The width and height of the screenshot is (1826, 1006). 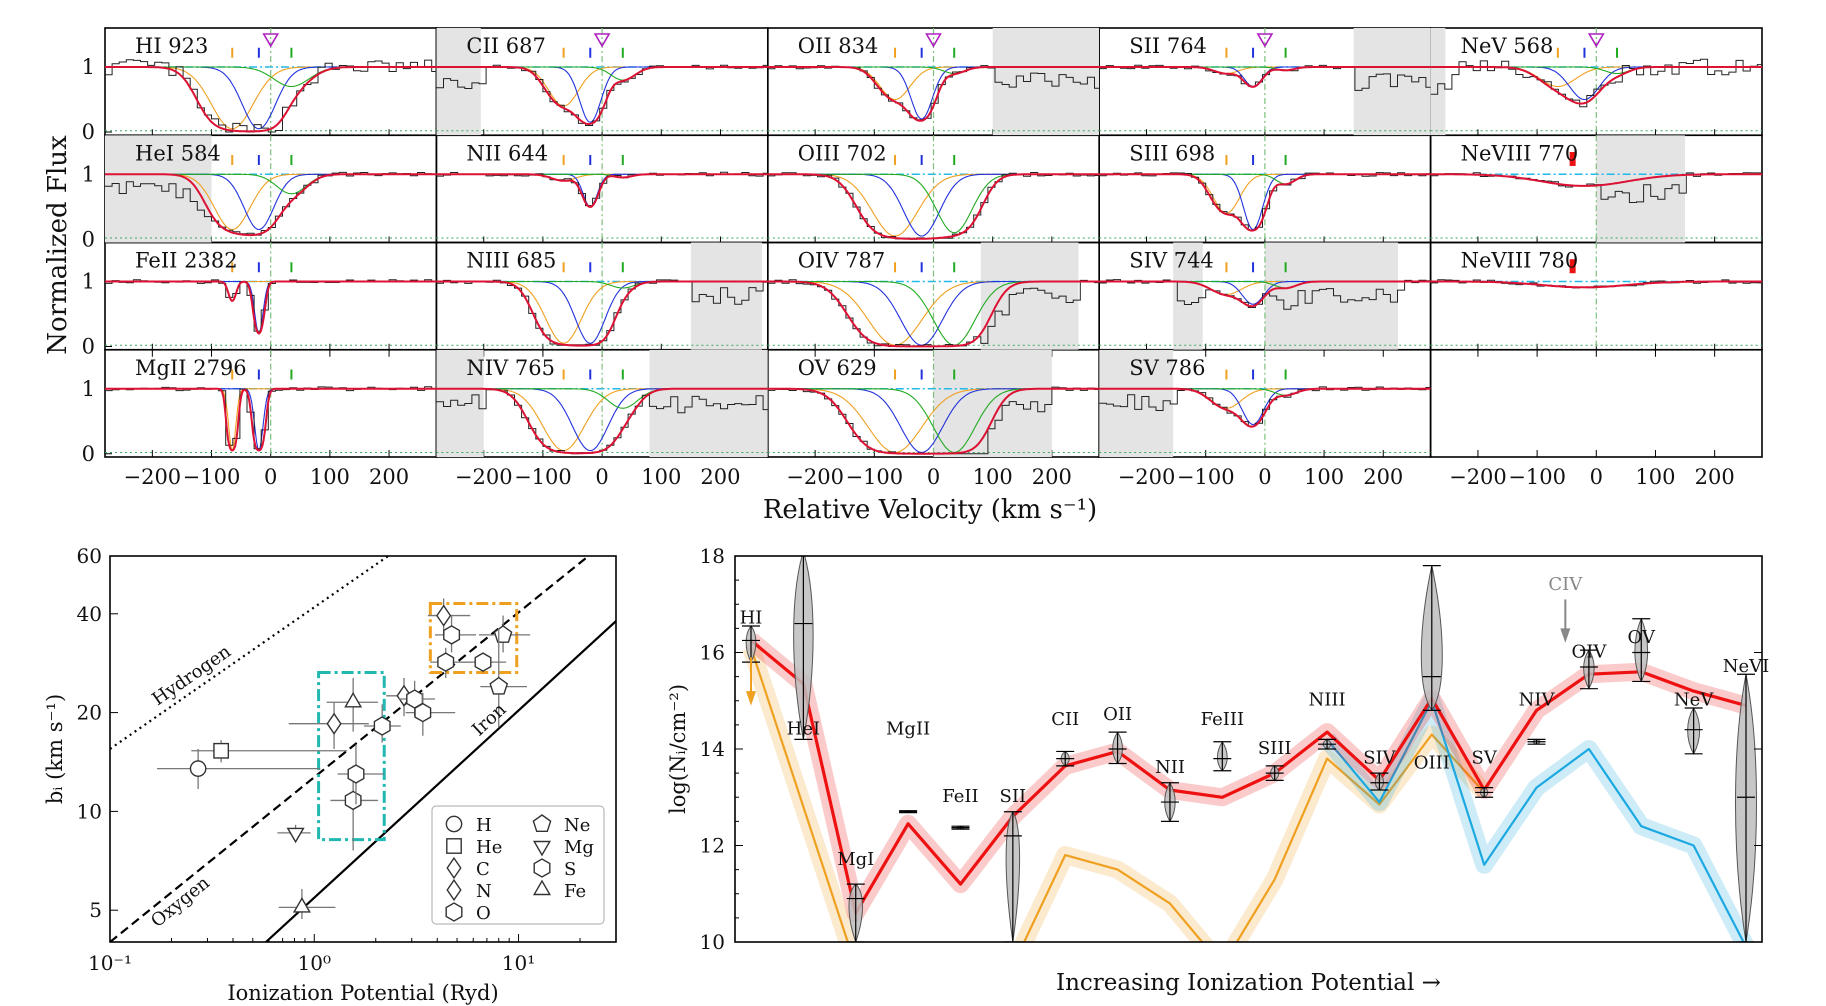 I want to click on line-panel: NeVIII 780, so click(x=1596, y=296).